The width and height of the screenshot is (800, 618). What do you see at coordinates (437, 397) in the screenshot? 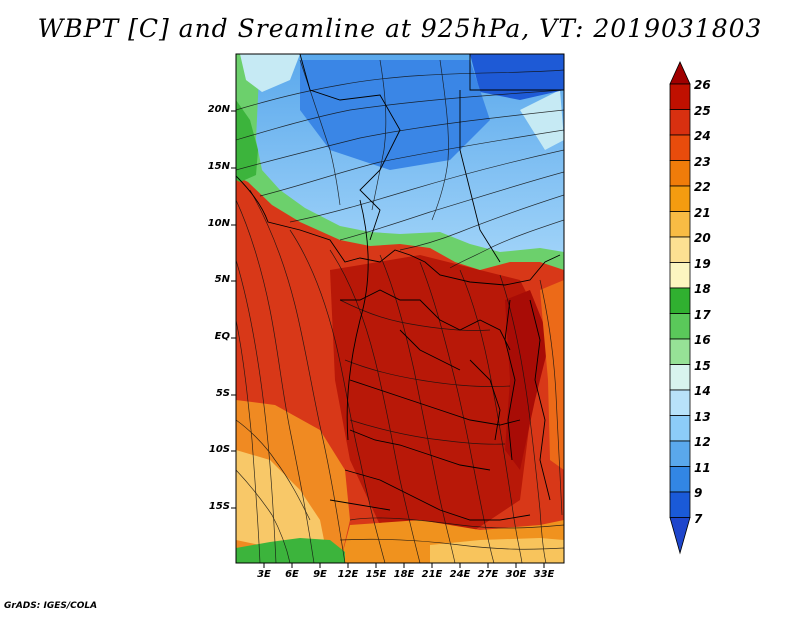
I see `wbpt-field-core` at bounding box center [437, 397].